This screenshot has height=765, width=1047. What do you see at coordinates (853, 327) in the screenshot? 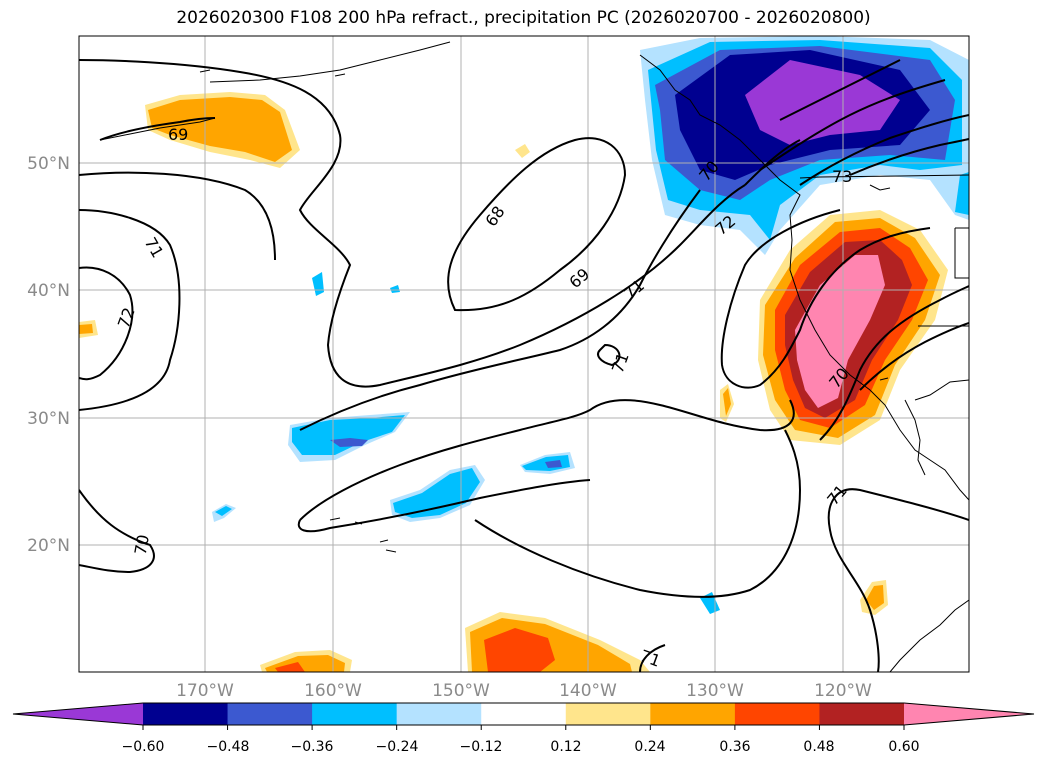
I see `positive-precip-region` at bounding box center [853, 327].